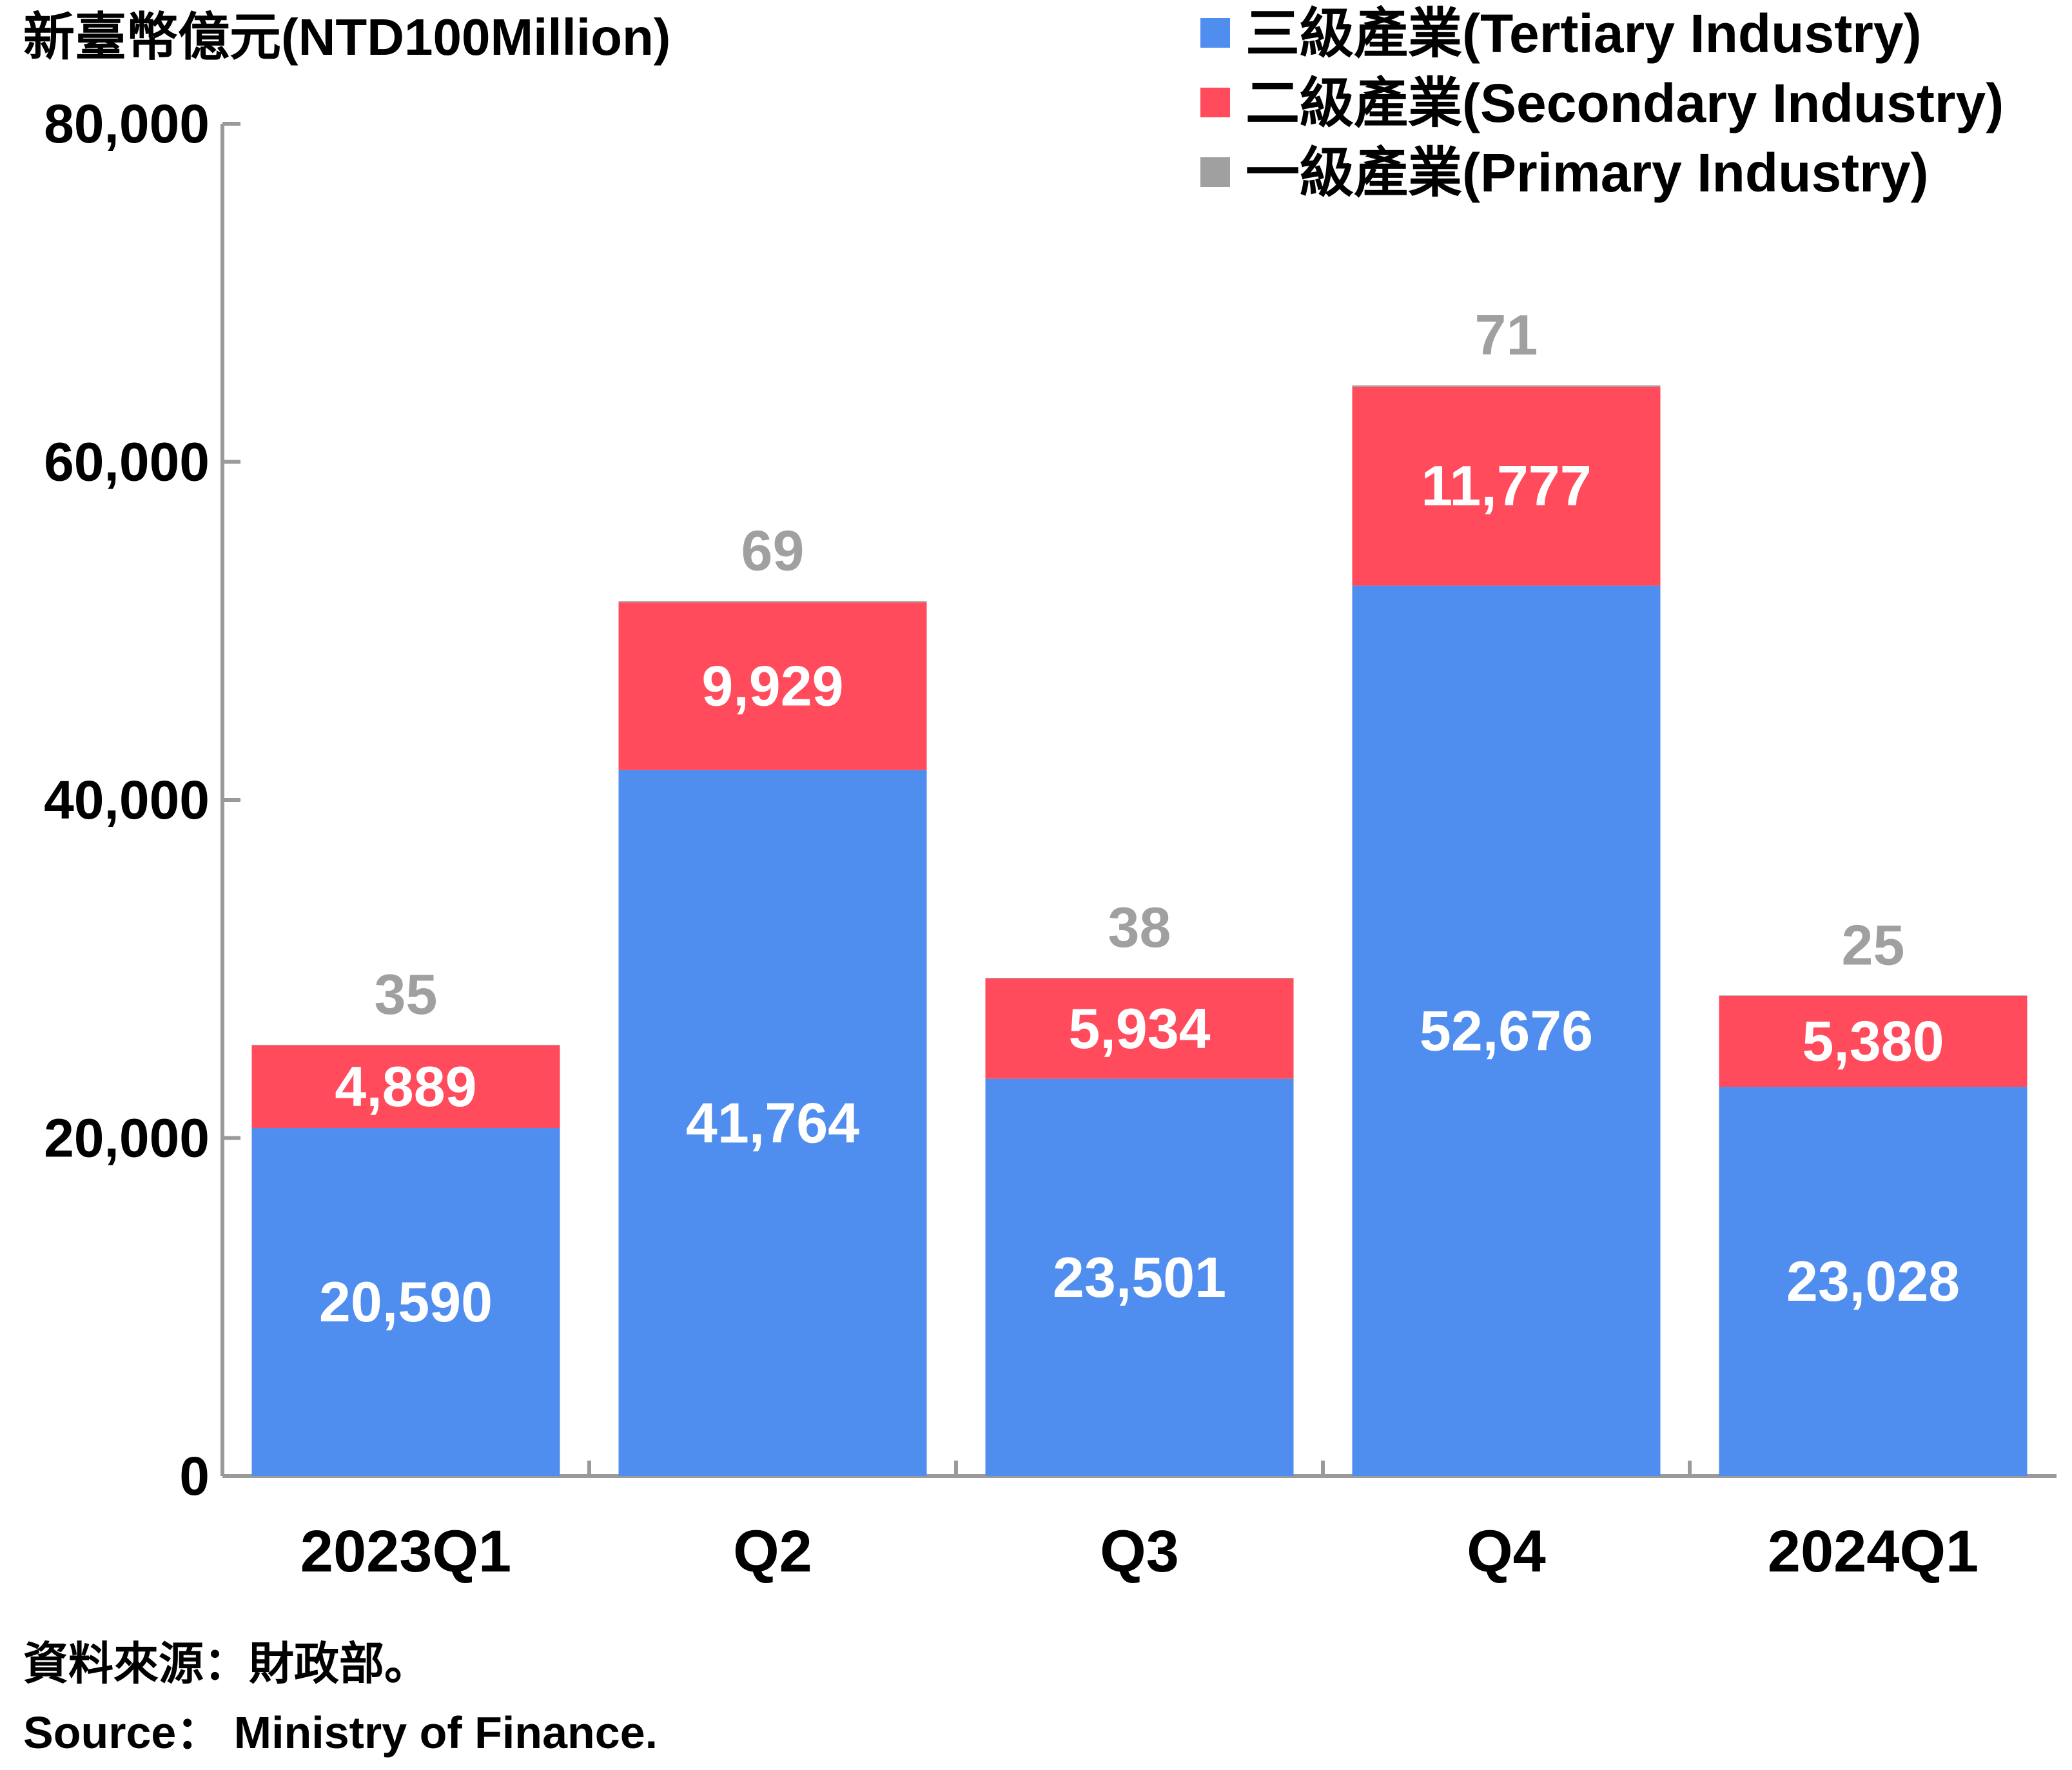 Image resolution: width=2072 pixels, height=1770 pixels. I want to click on data-label-secondary: 9,929, so click(772, 686).